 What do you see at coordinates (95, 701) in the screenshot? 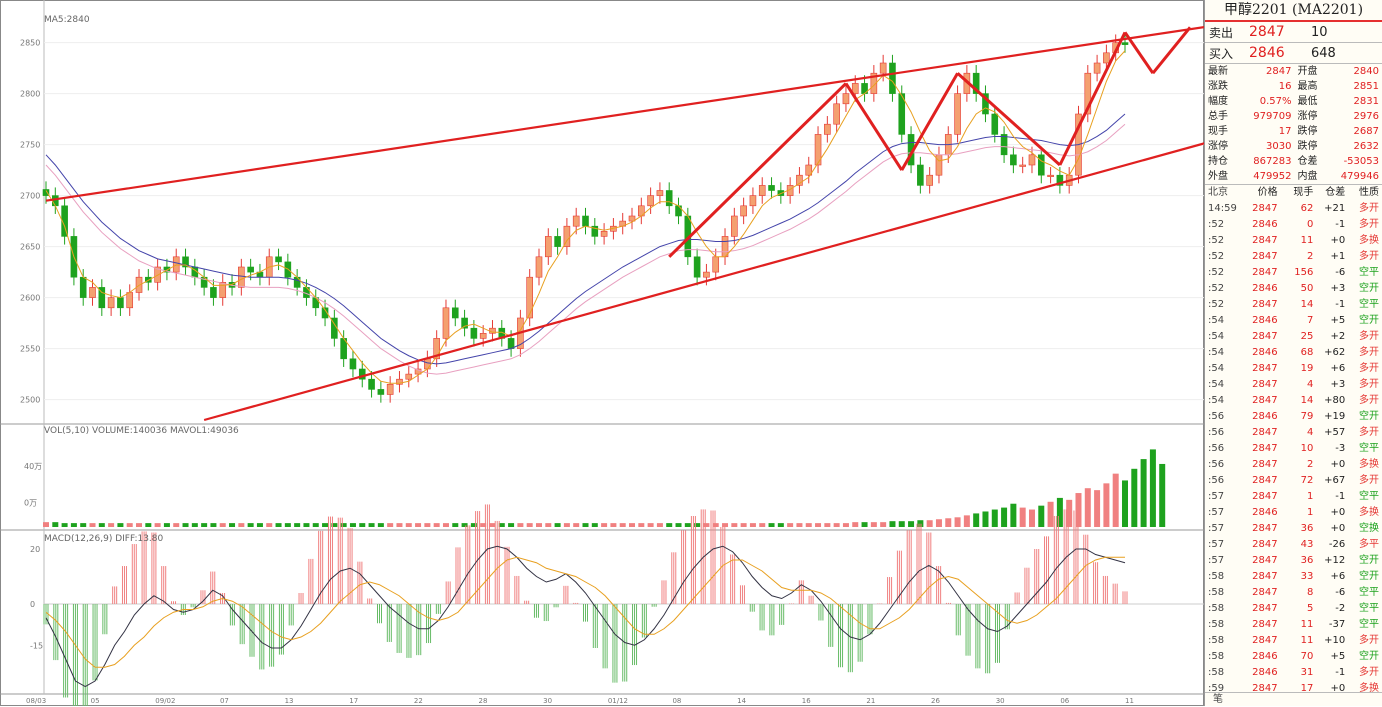
I see `x-tick-label: 05` at bounding box center [95, 701].